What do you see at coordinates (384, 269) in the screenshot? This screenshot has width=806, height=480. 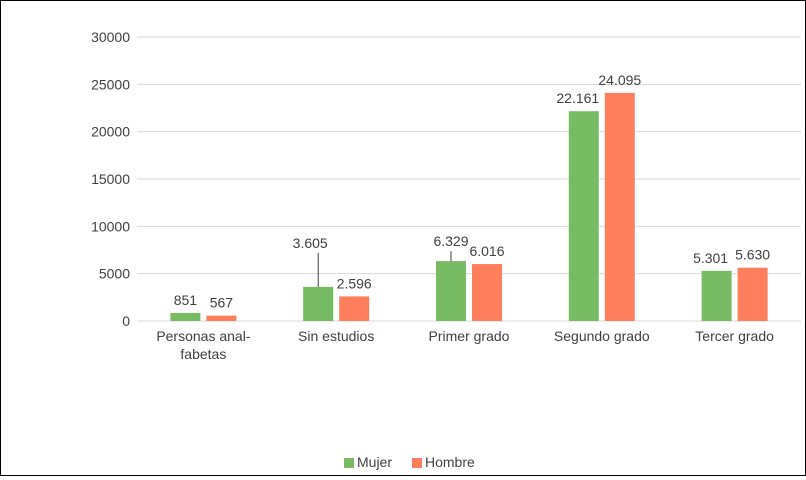 I see `label-leaders` at bounding box center [384, 269].